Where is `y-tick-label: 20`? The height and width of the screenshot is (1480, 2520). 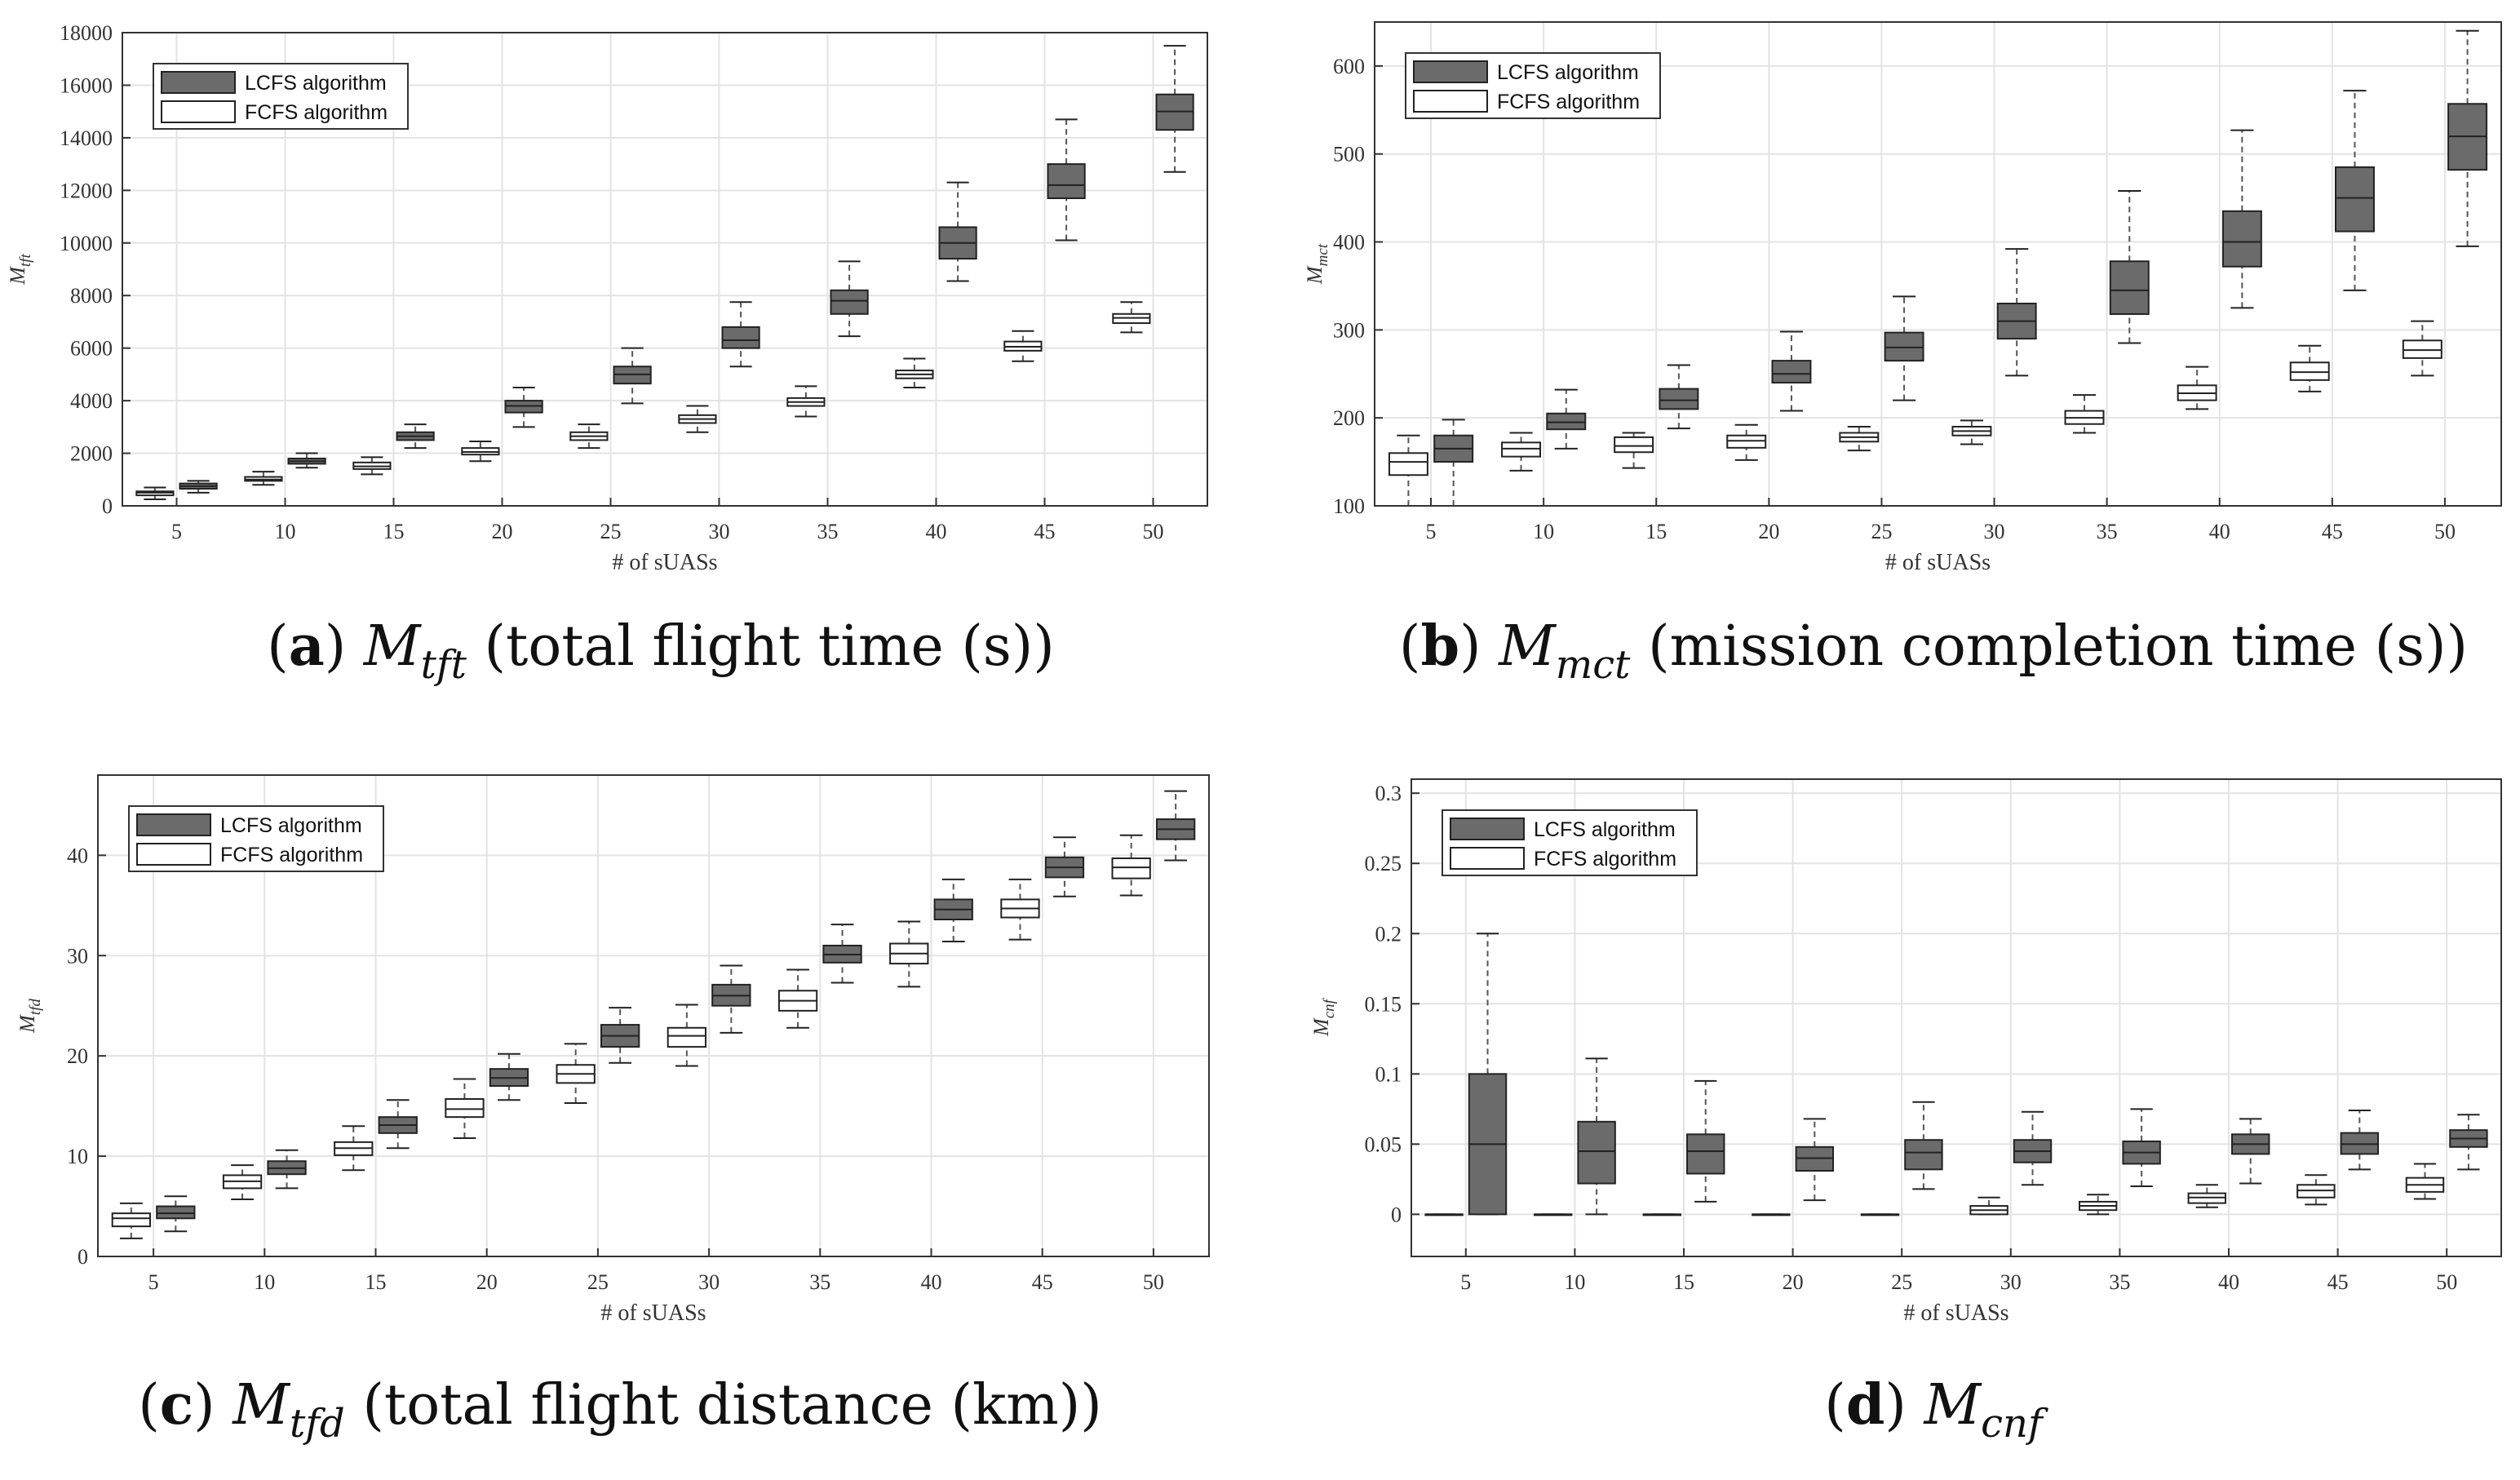
y-tick-label: 20 is located at coordinates (77, 1056).